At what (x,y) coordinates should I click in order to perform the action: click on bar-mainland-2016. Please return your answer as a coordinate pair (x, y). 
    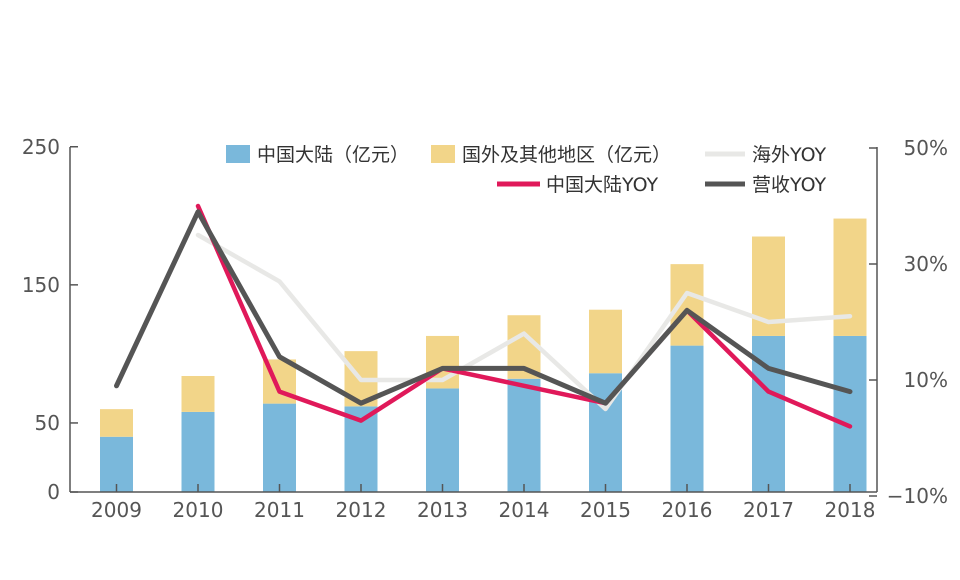
    Looking at the image, I should click on (687, 418).